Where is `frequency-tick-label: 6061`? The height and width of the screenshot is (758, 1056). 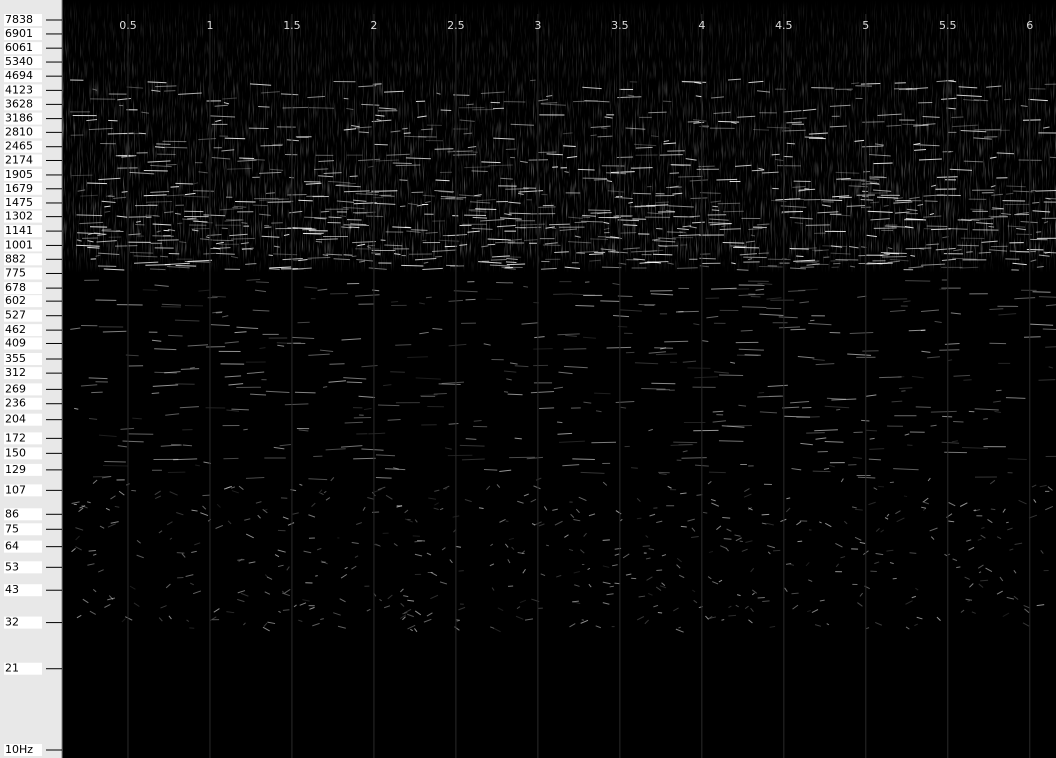
frequency-tick-label: 6061 is located at coordinates (19, 47).